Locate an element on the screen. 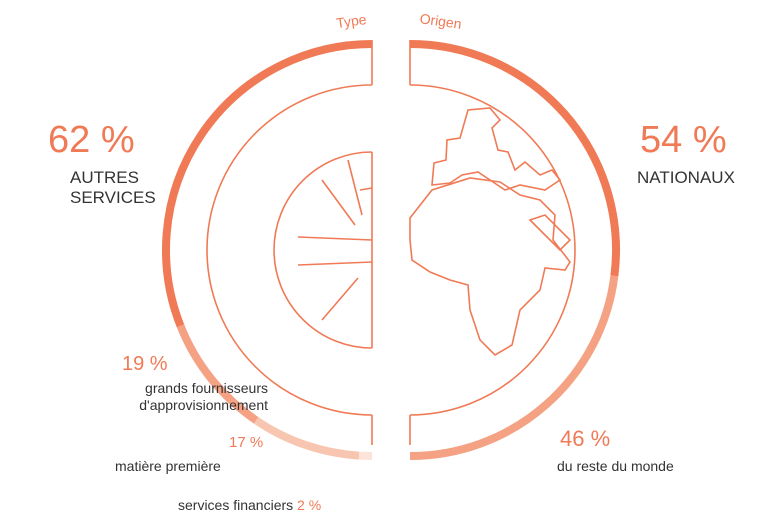  globe-africa is located at coordinates (490, 267).